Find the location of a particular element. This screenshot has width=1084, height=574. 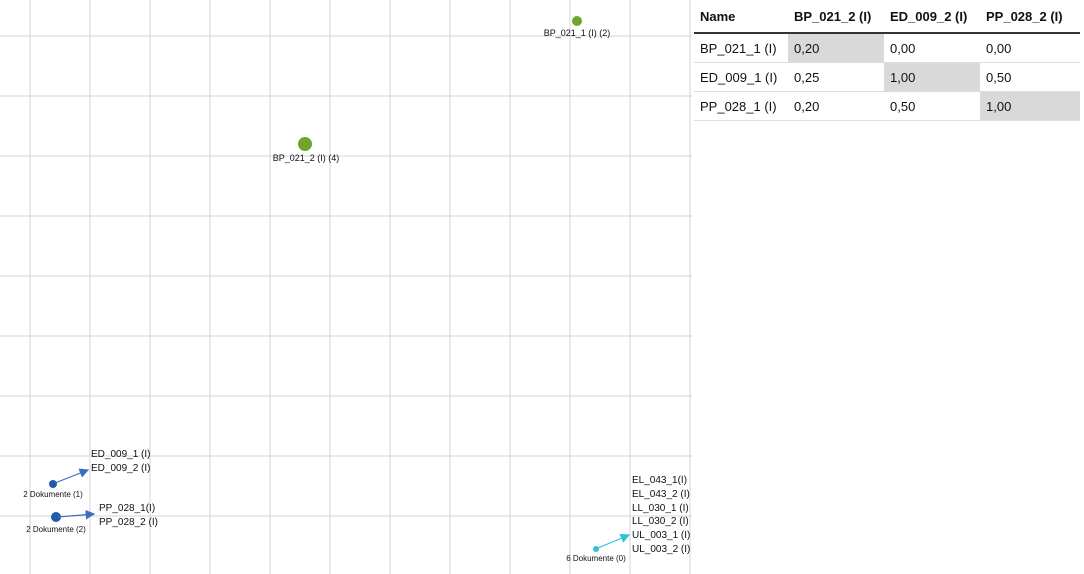

cell: 0,25 is located at coordinates (836, 77).